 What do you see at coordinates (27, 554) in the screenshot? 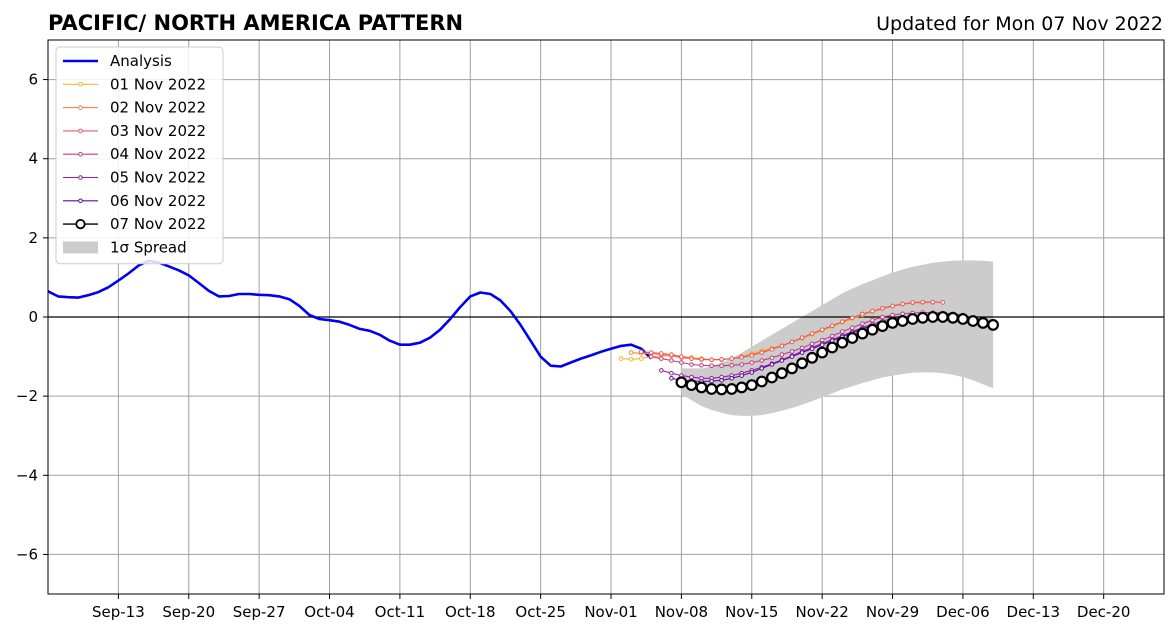
I see `y-tick-label: −6` at bounding box center [27, 554].